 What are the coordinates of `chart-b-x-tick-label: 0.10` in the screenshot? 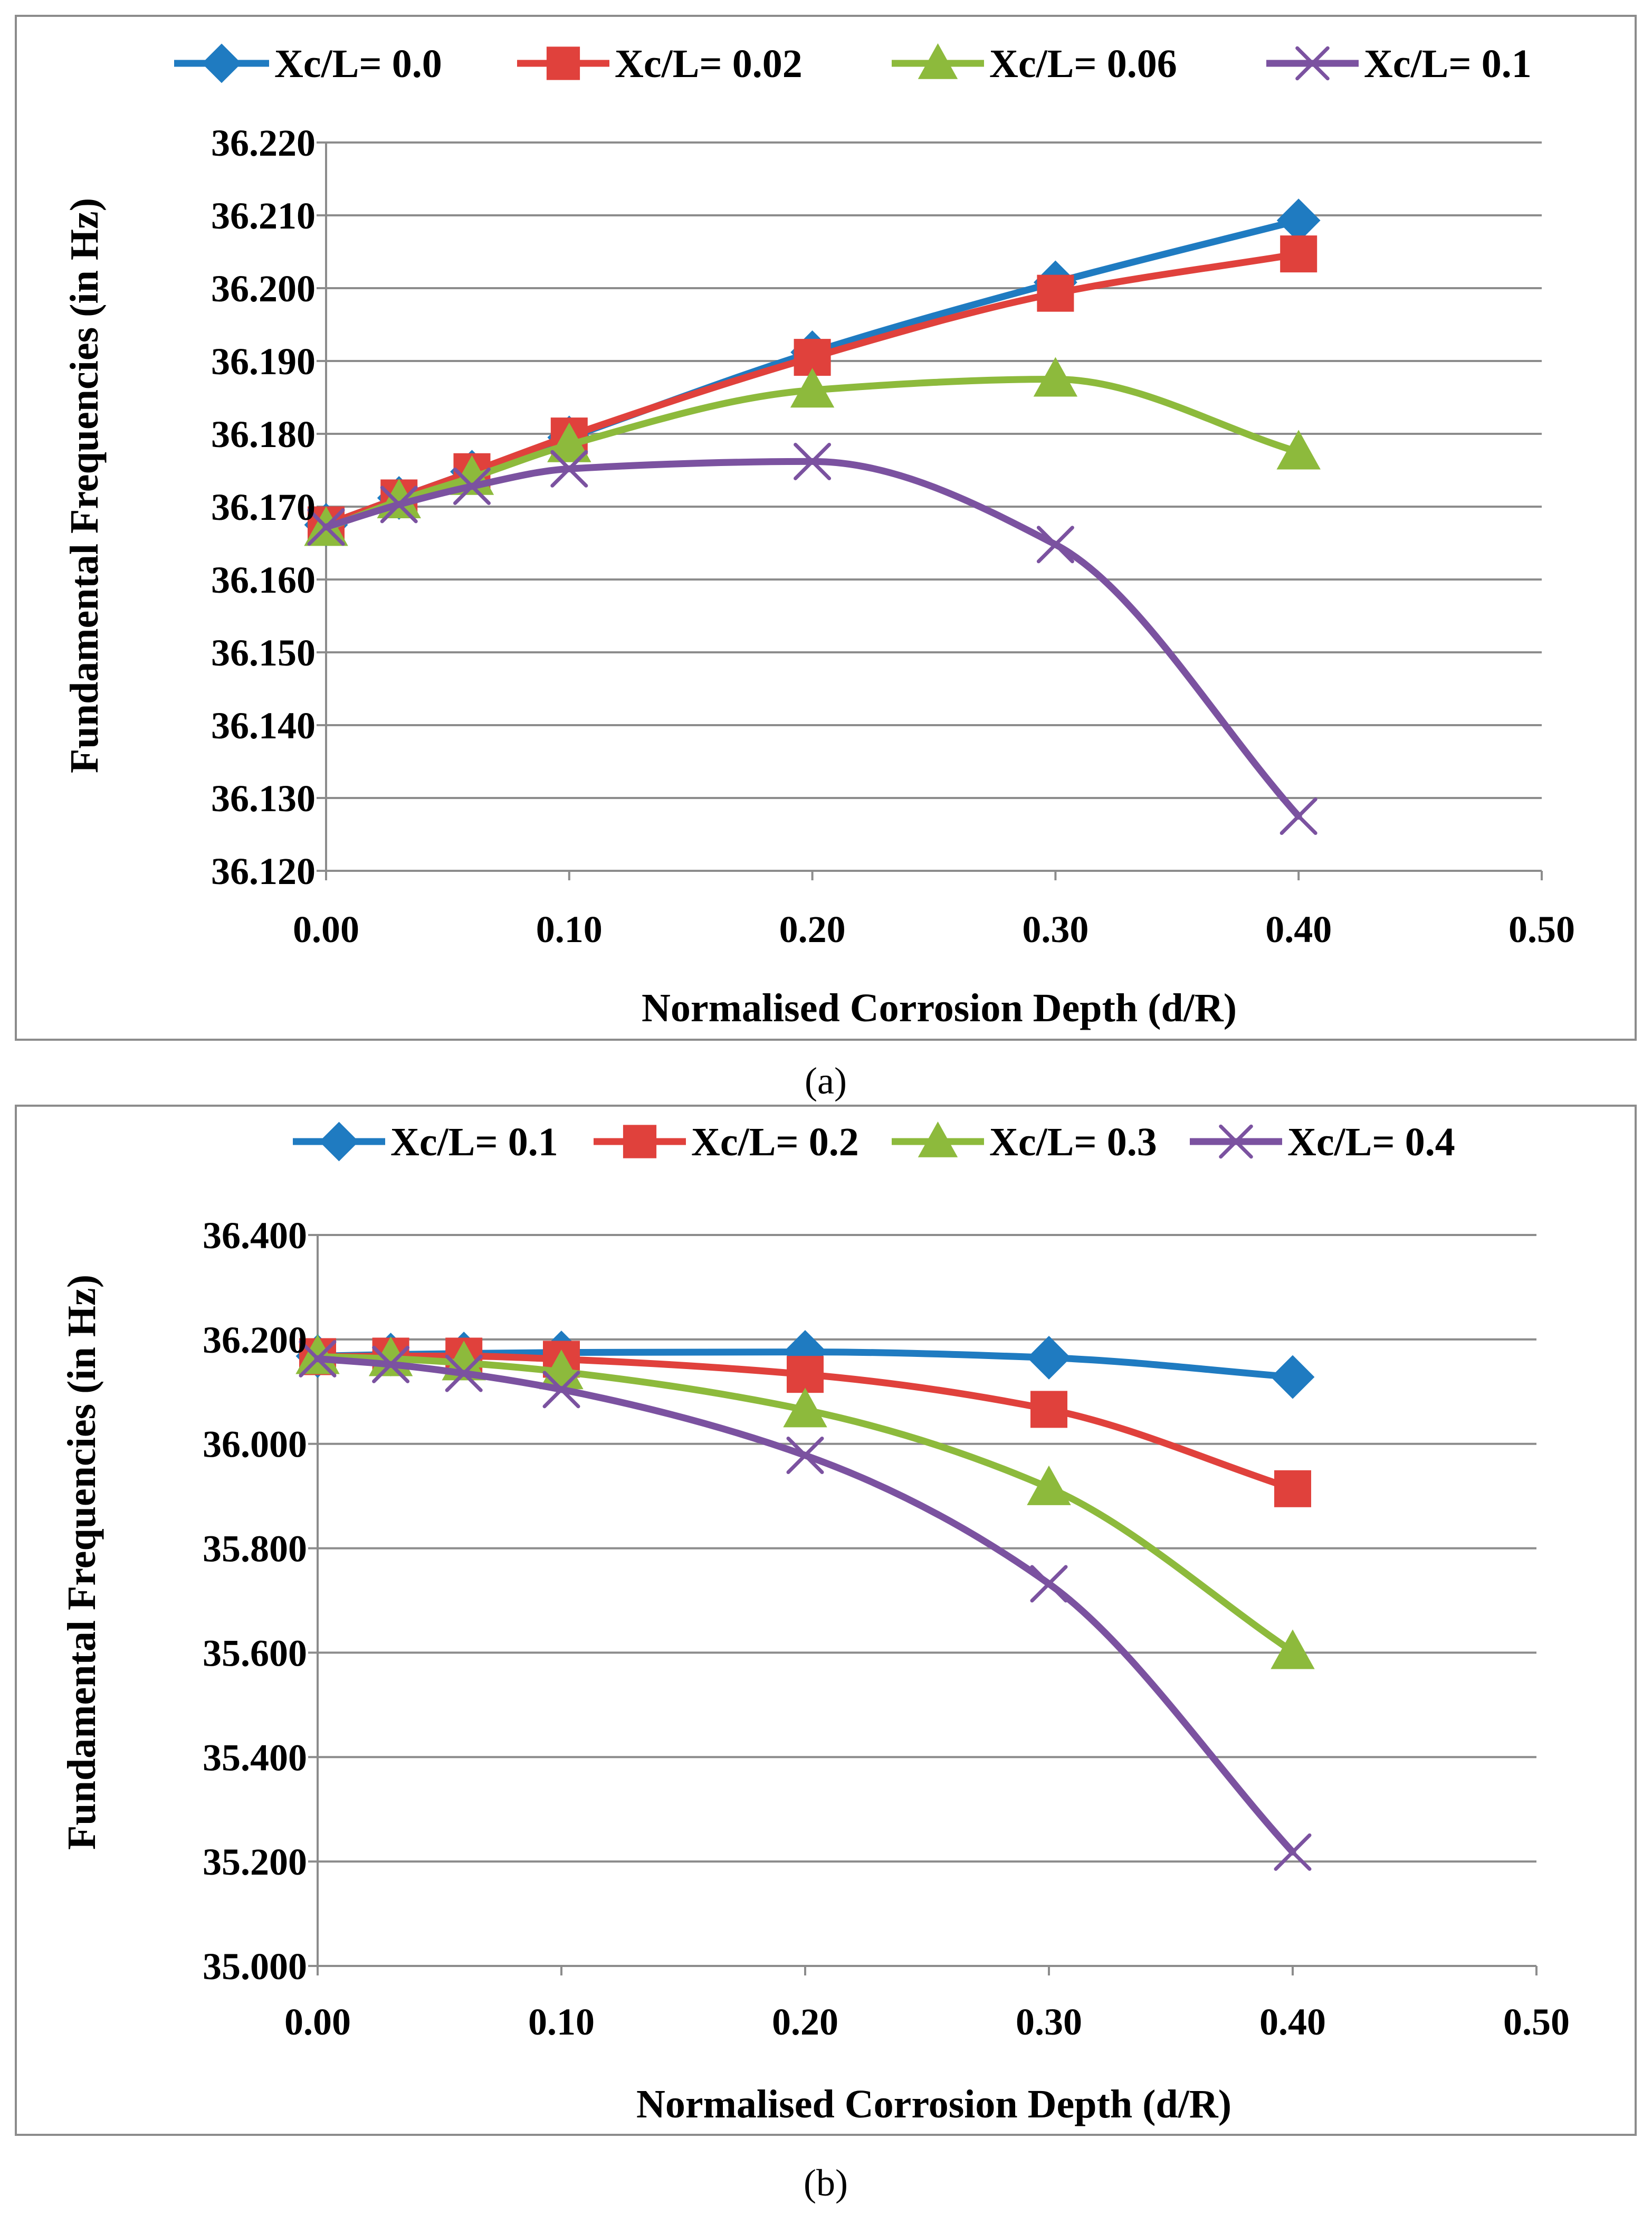 It's located at (561, 2022).